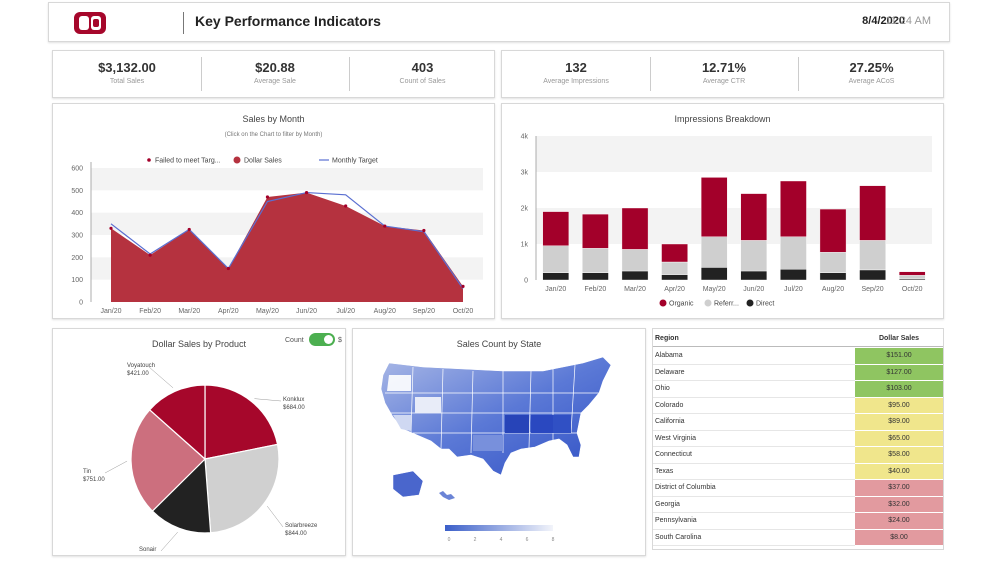 This screenshot has height=563, width=1000. What do you see at coordinates (765, 304) in the screenshot?
I see `legend-label: Direct` at bounding box center [765, 304].